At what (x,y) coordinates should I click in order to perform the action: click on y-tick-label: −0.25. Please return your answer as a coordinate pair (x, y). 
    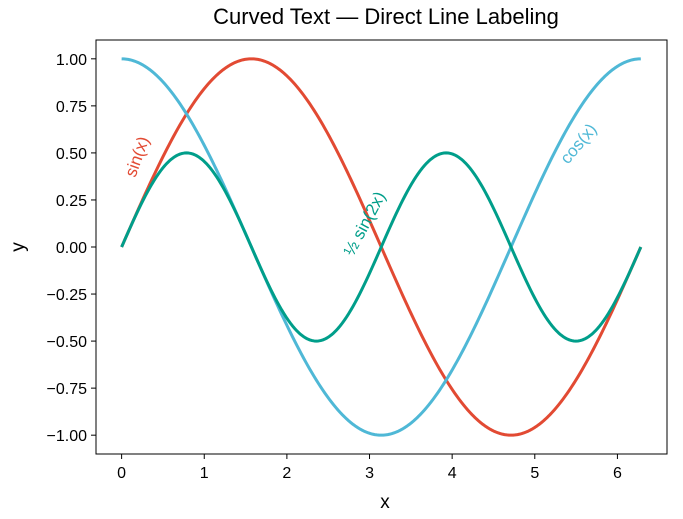
    Looking at the image, I should click on (67, 295).